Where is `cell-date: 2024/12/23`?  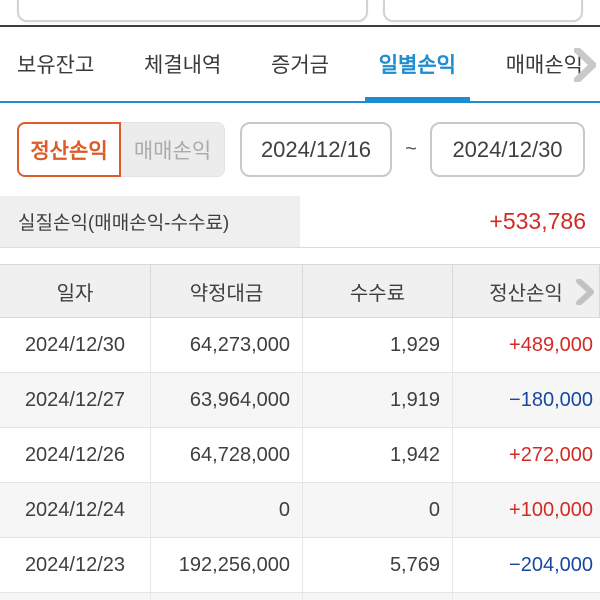
cell-date: 2024/12/23 is located at coordinates (75, 565).